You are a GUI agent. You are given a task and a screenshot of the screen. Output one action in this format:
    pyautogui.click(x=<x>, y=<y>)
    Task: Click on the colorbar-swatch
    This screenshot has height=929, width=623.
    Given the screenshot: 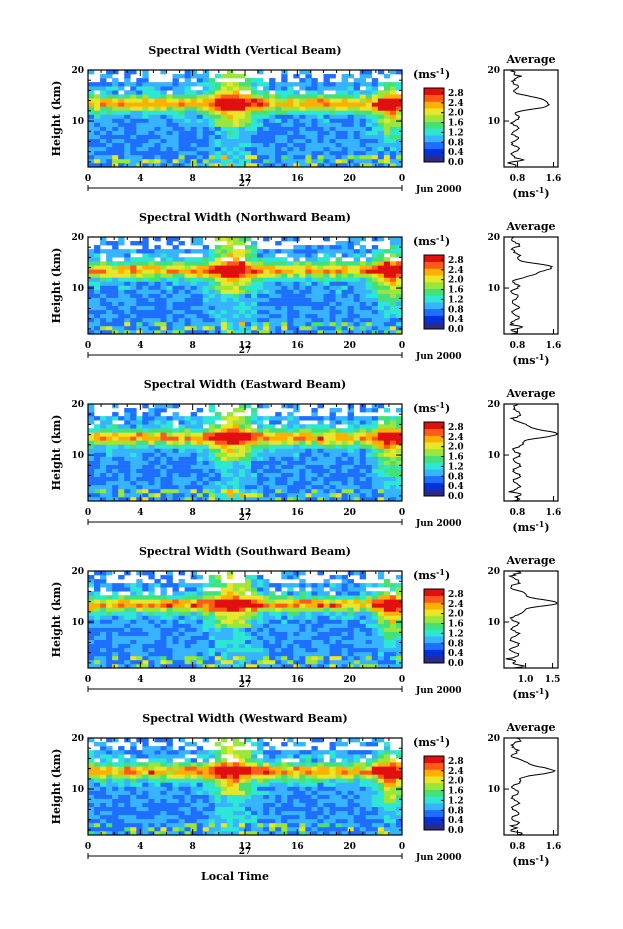 What is the action you would take?
    pyautogui.click(x=434, y=259)
    